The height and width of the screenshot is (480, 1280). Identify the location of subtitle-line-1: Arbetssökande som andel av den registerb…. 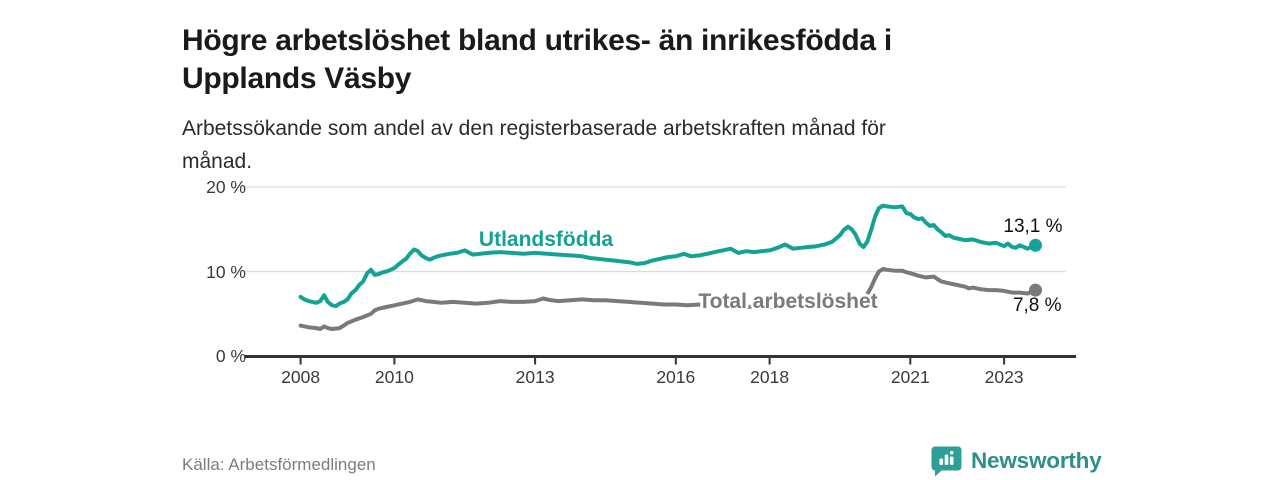
(534, 128).